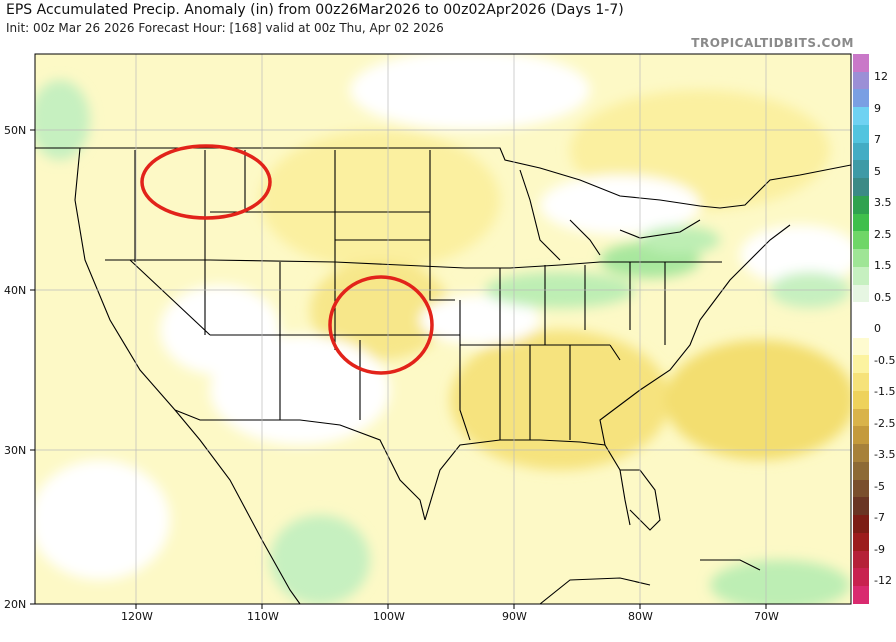  What do you see at coordinates (879, 517) in the screenshot?
I see `colorbar-label: -7` at bounding box center [879, 517].